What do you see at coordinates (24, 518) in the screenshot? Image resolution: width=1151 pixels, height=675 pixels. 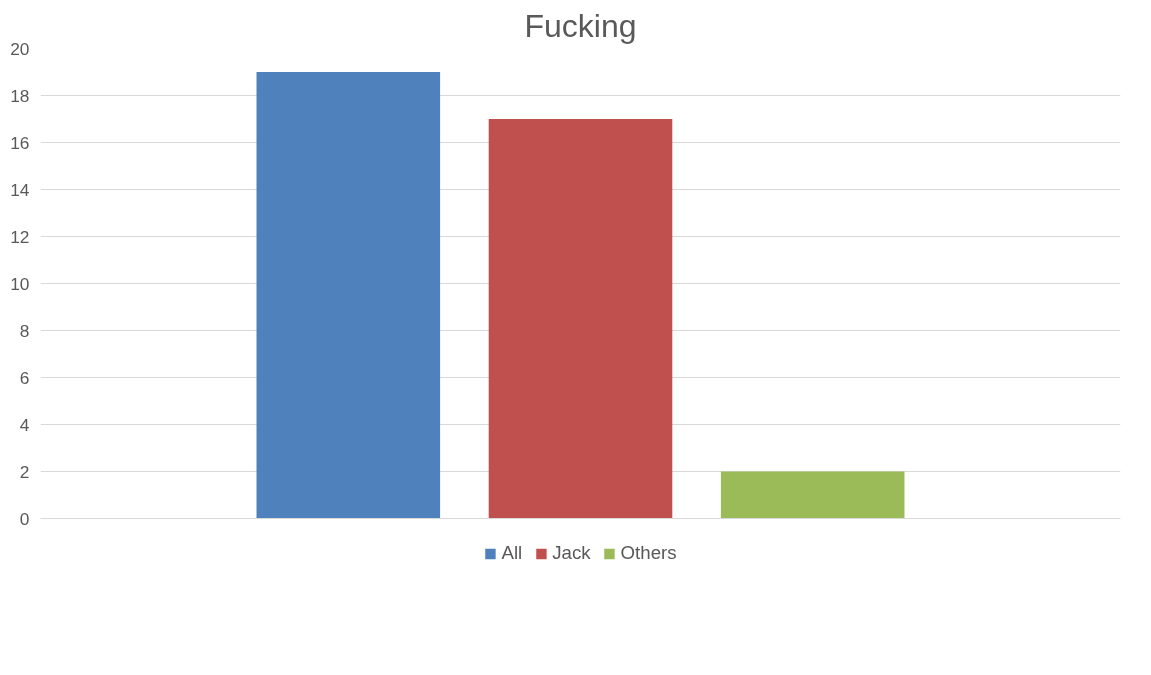 I see `y-tick-label: 0` at bounding box center [24, 518].